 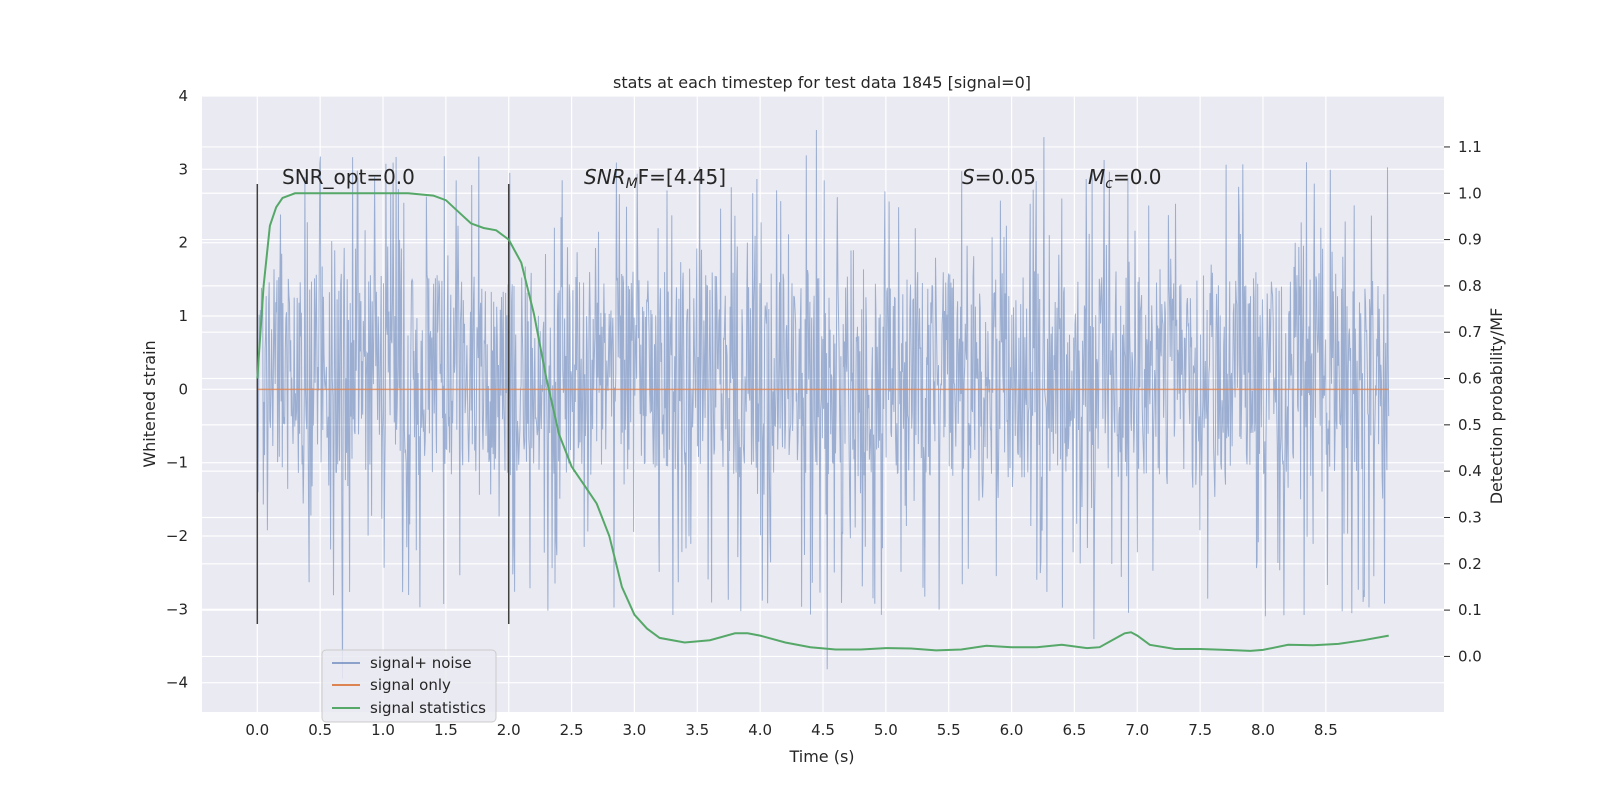 What do you see at coordinates (1200, 730) in the screenshot?
I see `x-tick-label: 7.5` at bounding box center [1200, 730].